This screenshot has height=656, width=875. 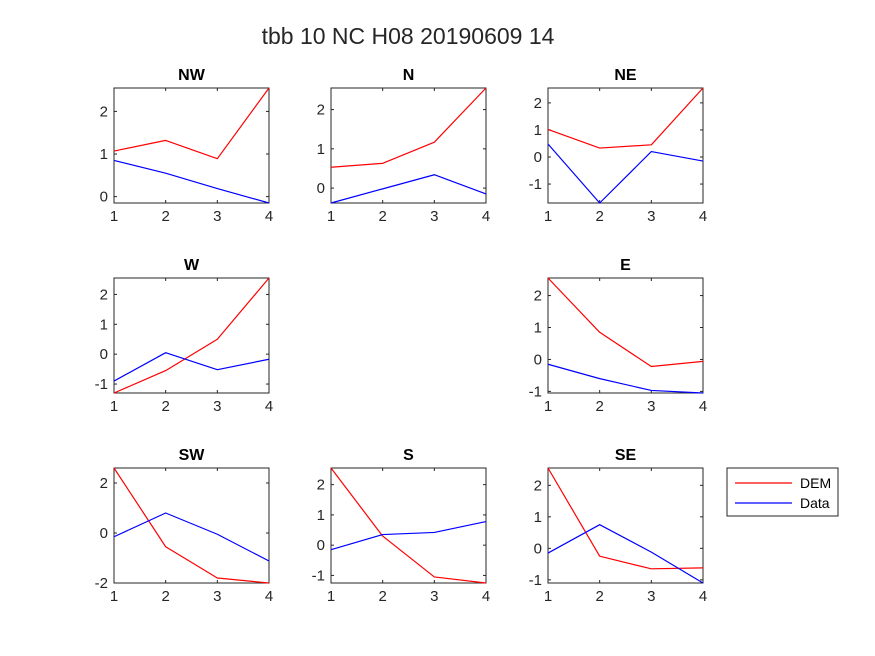 I want to click on legend-label-data: Data, so click(x=815, y=503).